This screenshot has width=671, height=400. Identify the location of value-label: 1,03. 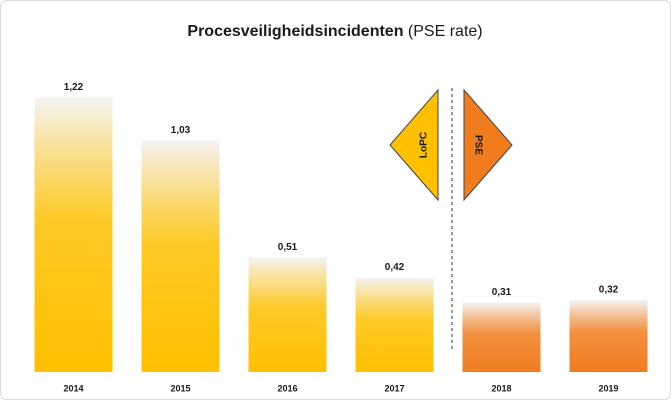
(181, 130).